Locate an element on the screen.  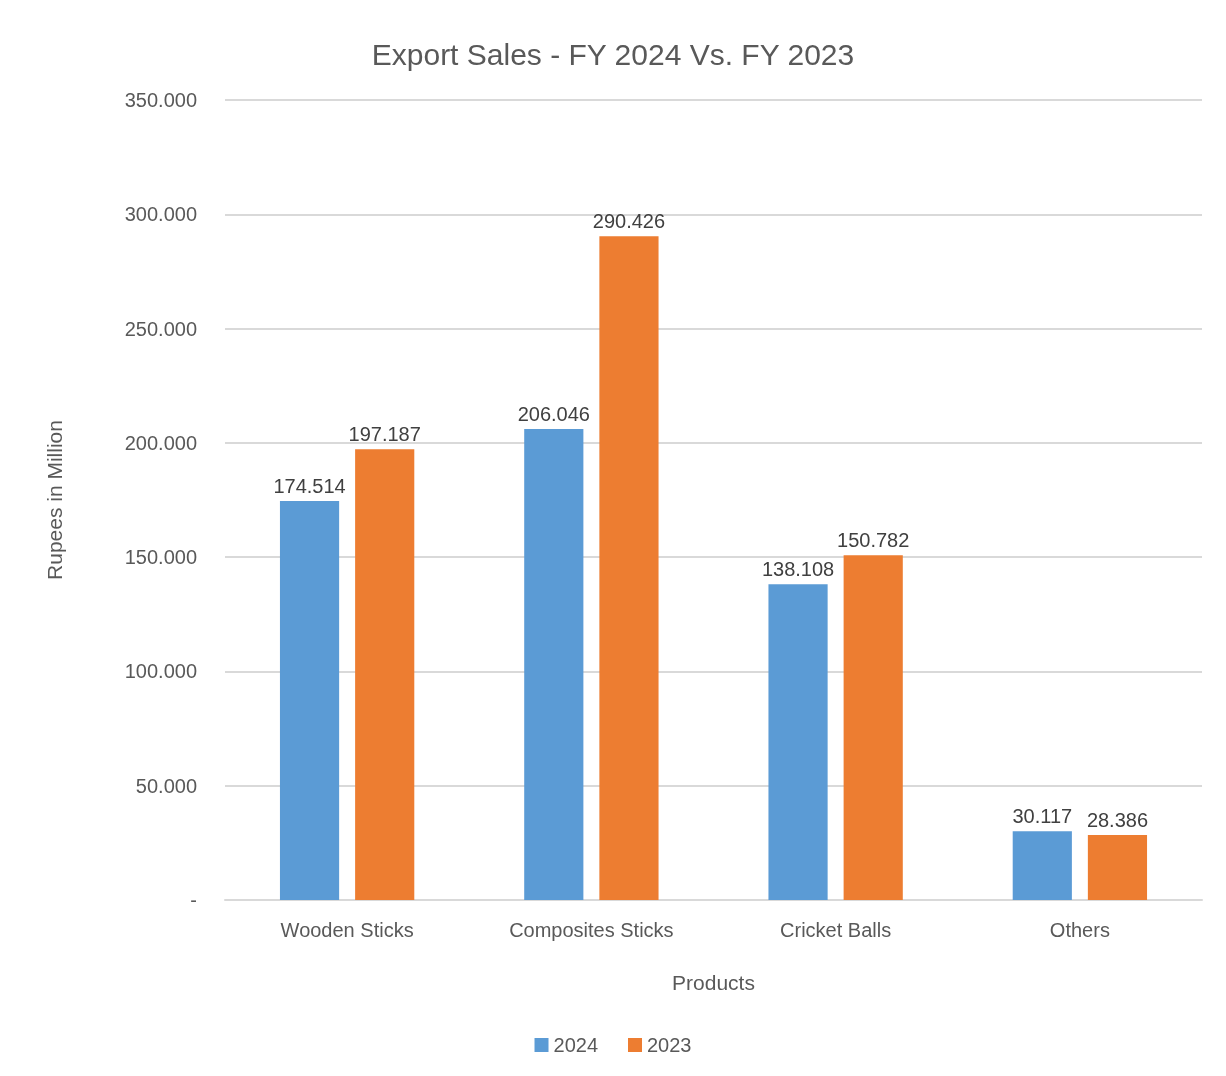
data-label: 197.187 is located at coordinates (384, 434).